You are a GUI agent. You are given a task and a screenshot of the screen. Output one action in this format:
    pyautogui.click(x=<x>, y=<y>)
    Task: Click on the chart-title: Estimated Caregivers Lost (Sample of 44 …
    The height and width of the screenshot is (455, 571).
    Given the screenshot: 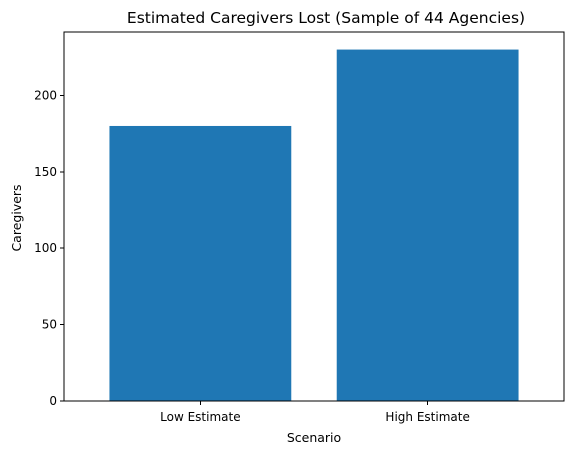 What is the action you would take?
    pyautogui.click(x=326, y=18)
    